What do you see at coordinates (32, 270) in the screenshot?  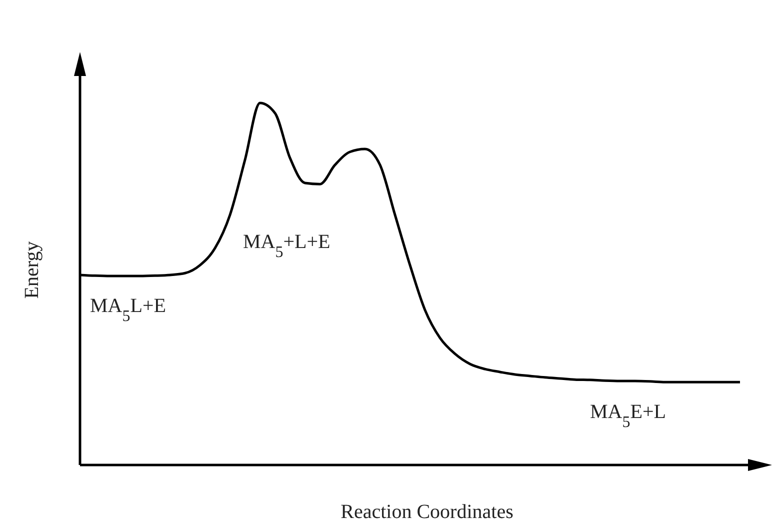 I see `y-axis-title: Energy` at bounding box center [32, 270].